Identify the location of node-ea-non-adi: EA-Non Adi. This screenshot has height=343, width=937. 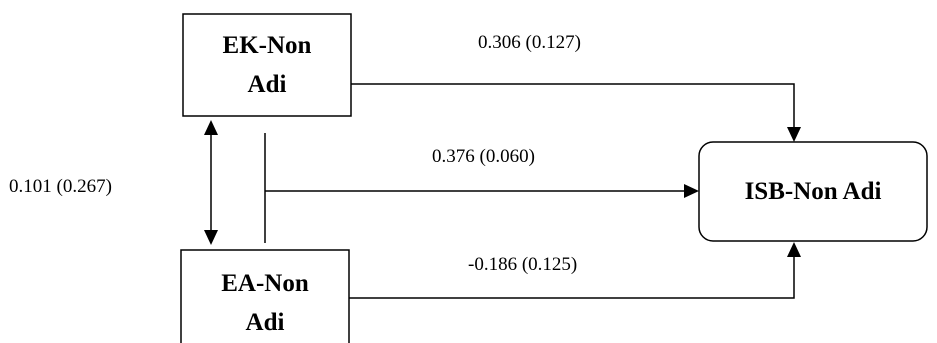
(265, 296).